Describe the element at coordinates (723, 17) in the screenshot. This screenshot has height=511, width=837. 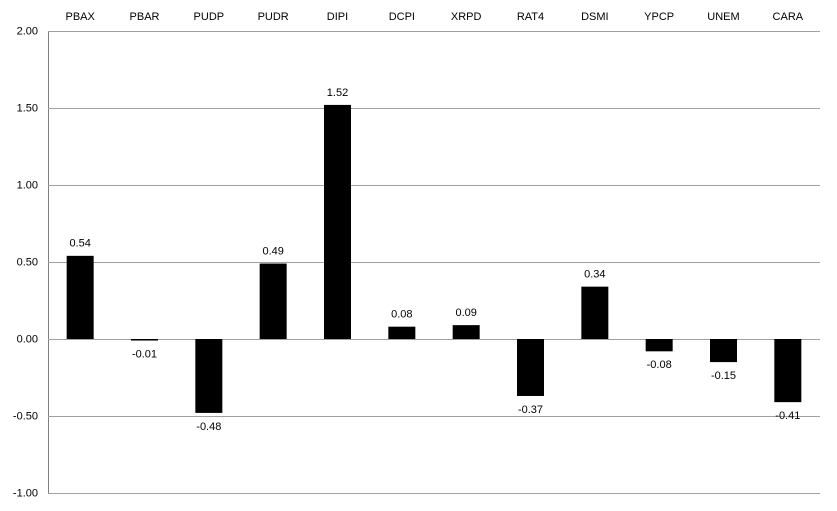
I see `x-tick-label: UNEM` at that location.